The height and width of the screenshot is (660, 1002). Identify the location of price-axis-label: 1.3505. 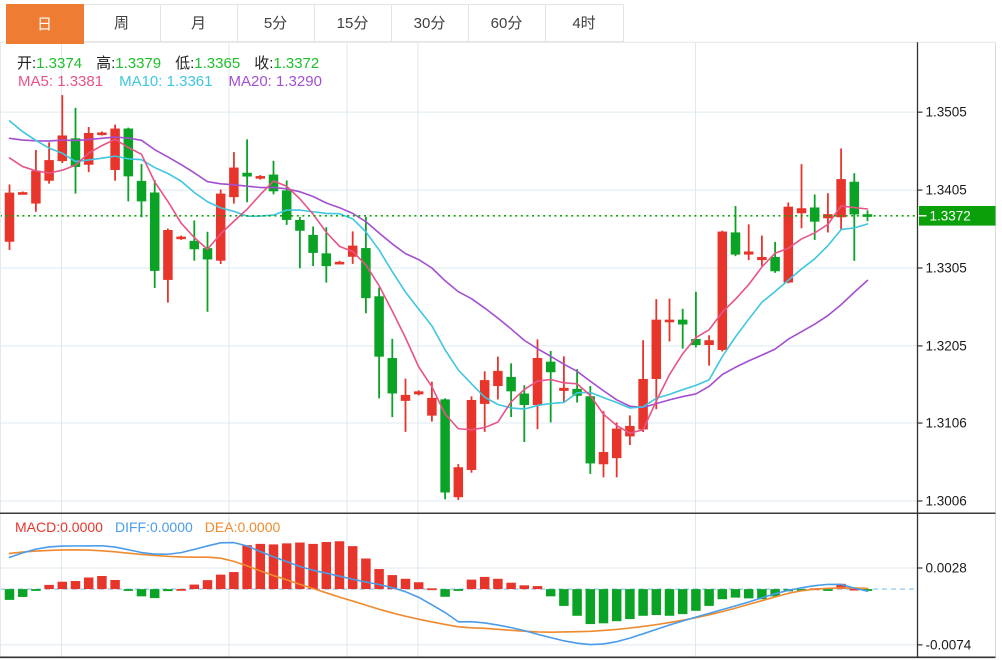
(946, 112).